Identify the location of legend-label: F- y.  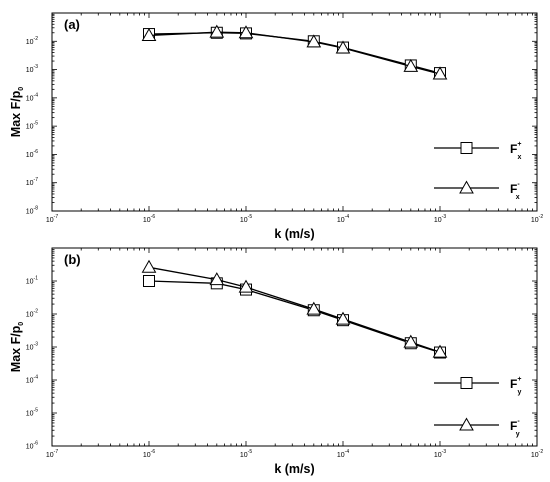
(515, 428).